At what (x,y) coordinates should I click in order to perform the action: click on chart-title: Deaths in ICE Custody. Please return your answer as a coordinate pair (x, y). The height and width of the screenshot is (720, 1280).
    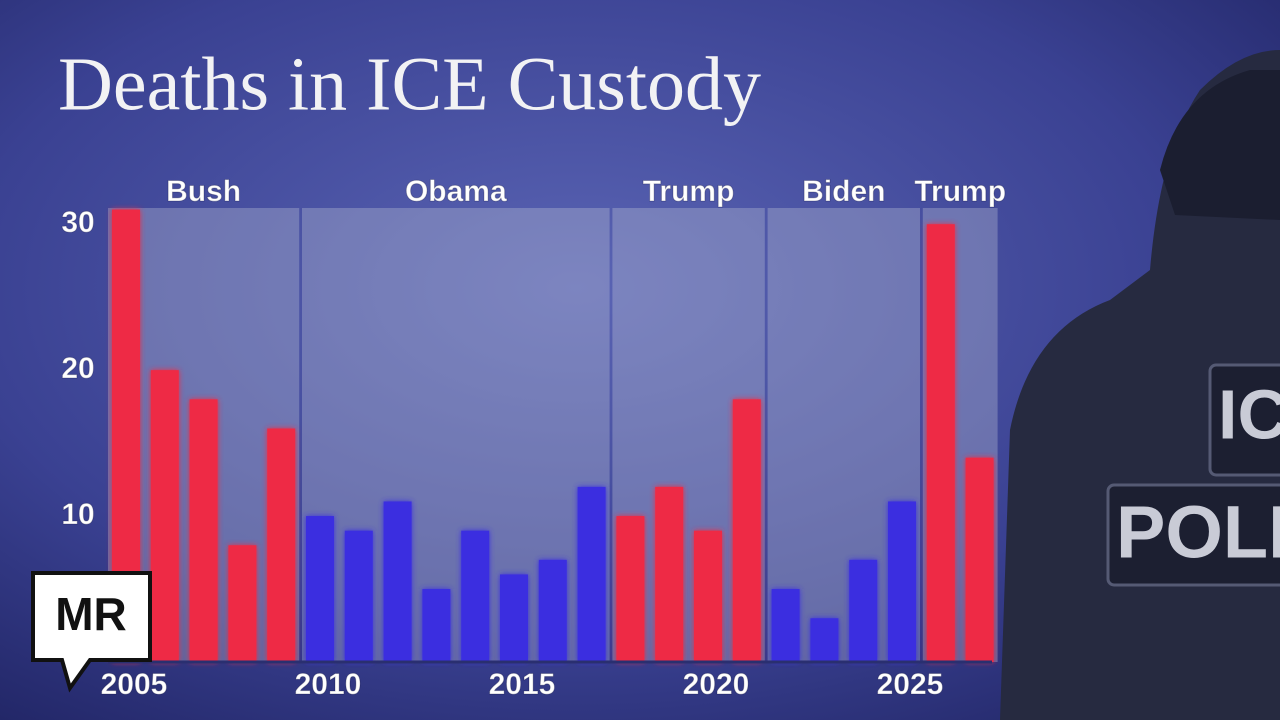
    Looking at the image, I should click on (409, 84).